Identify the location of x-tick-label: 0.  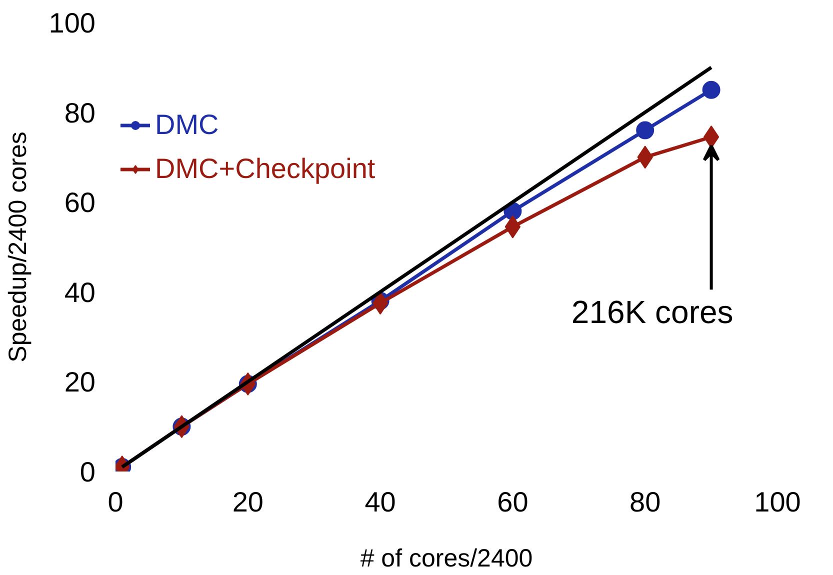
(116, 502).